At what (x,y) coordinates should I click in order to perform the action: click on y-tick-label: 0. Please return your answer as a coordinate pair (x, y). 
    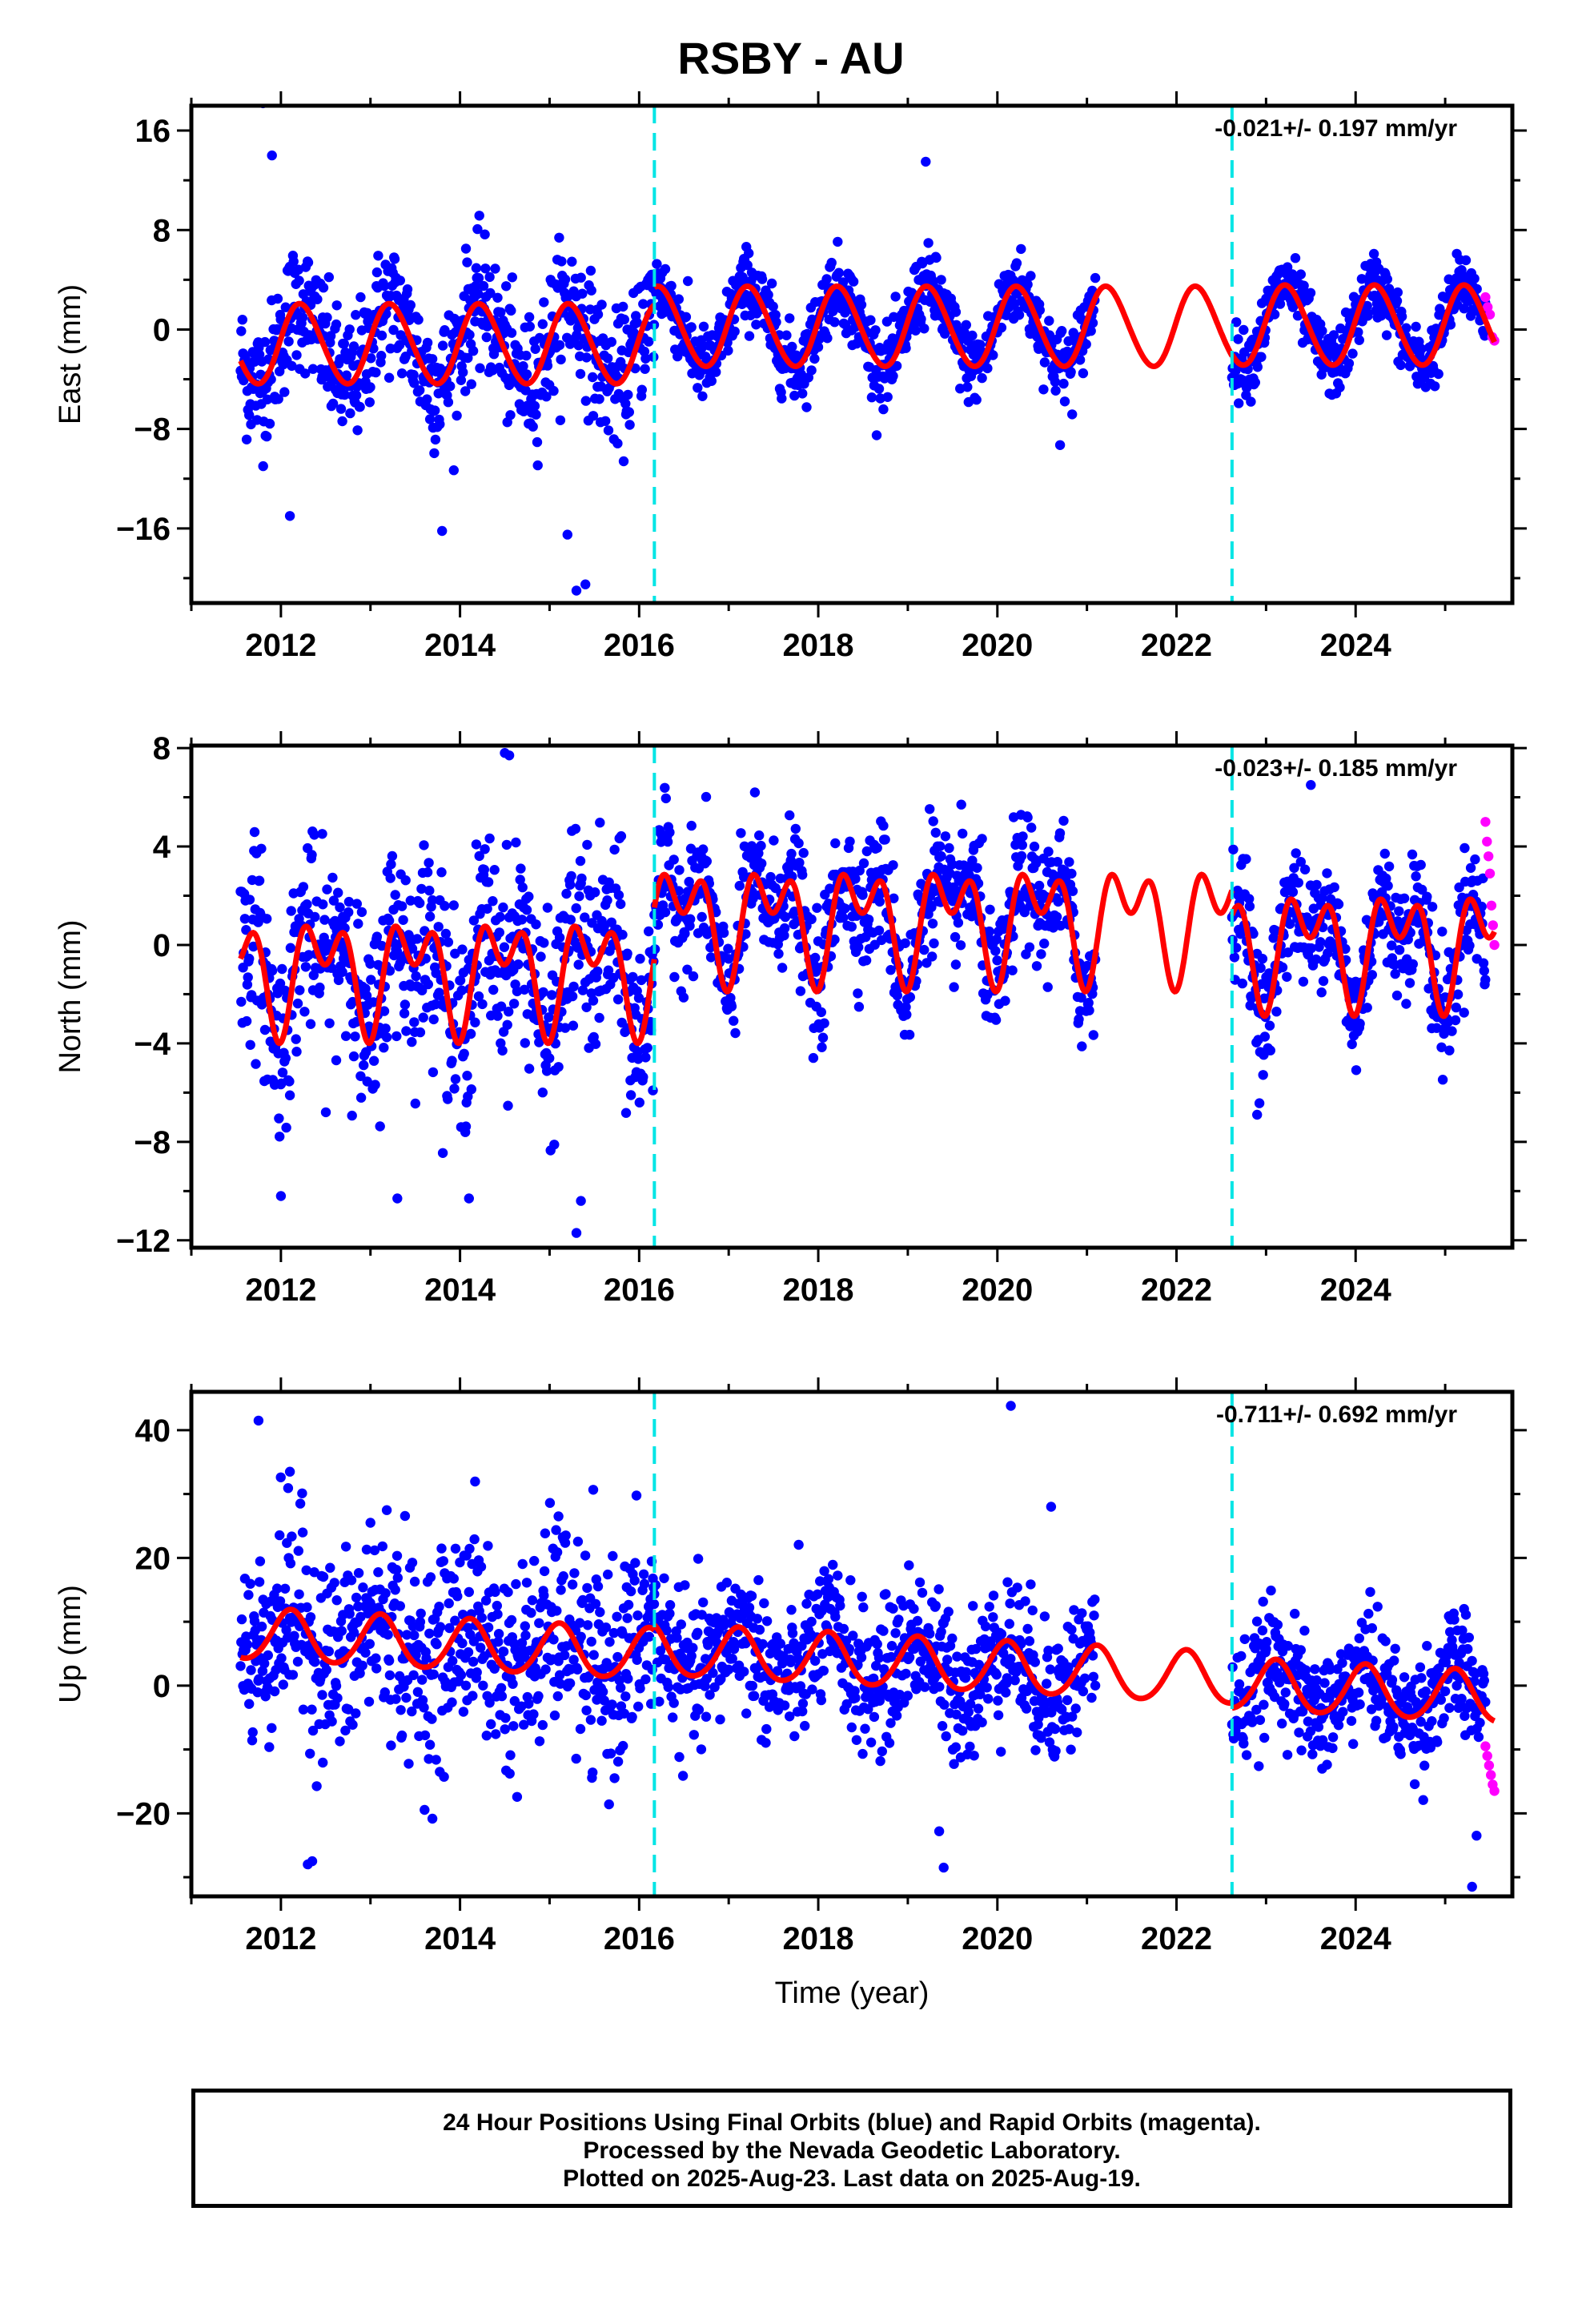
    Looking at the image, I should click on (162, 946).